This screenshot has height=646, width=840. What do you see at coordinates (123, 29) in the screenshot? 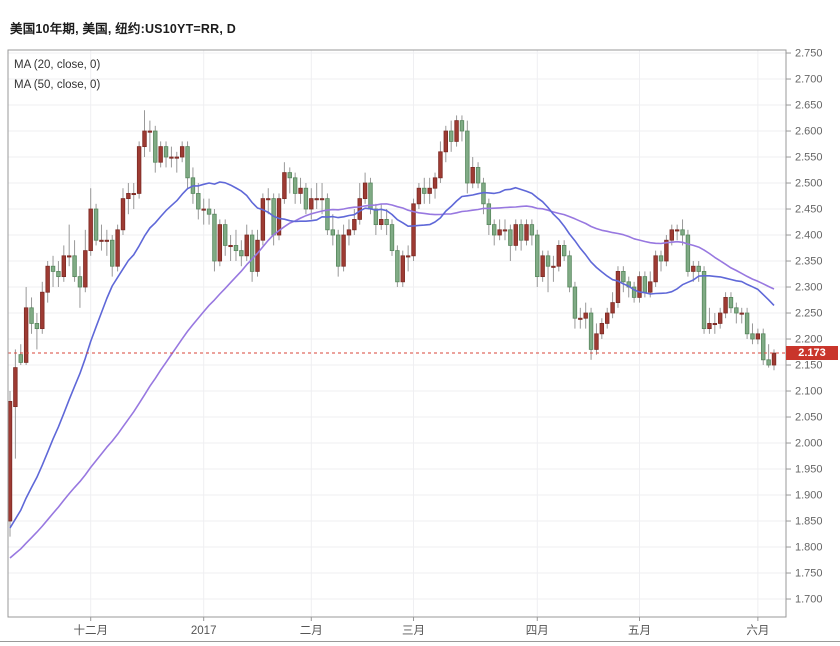
I see `chart-title: 美国10年期, 美国, 纽约:US10YT=RR, D` at bounding box center [123, 29].